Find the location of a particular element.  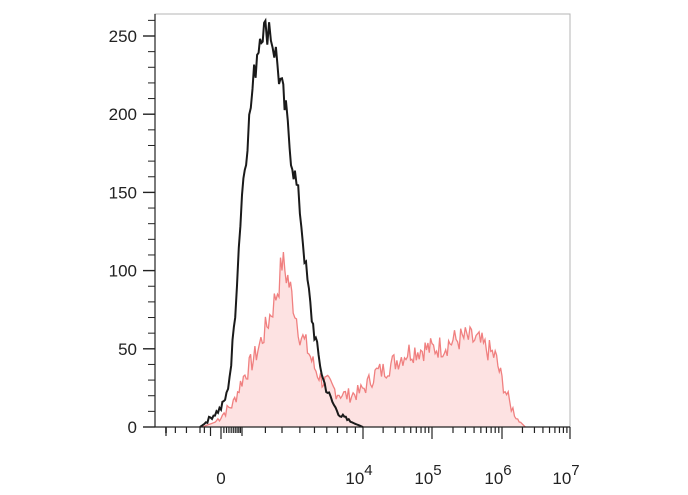

x-tick-label: 10⁴ is located at coordinates (358, 475).